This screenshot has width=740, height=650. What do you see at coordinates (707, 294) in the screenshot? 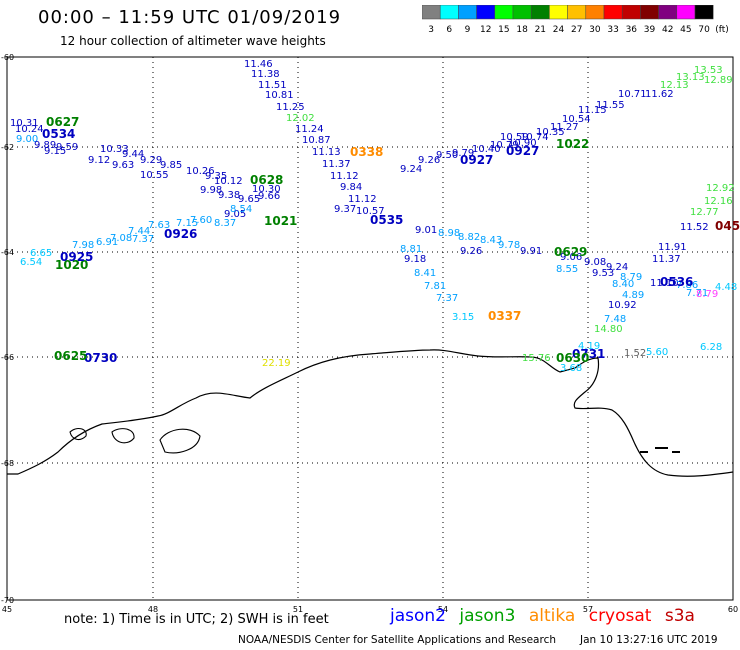
I see `wave-height-reading: 8.79` at bounding box center [707, 294].